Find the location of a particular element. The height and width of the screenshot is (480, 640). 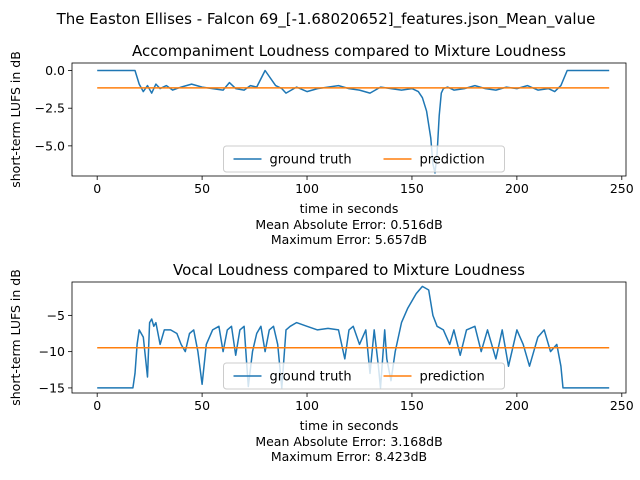

chart1-legend: ground truth prediction is located at coordinates (364, 376).